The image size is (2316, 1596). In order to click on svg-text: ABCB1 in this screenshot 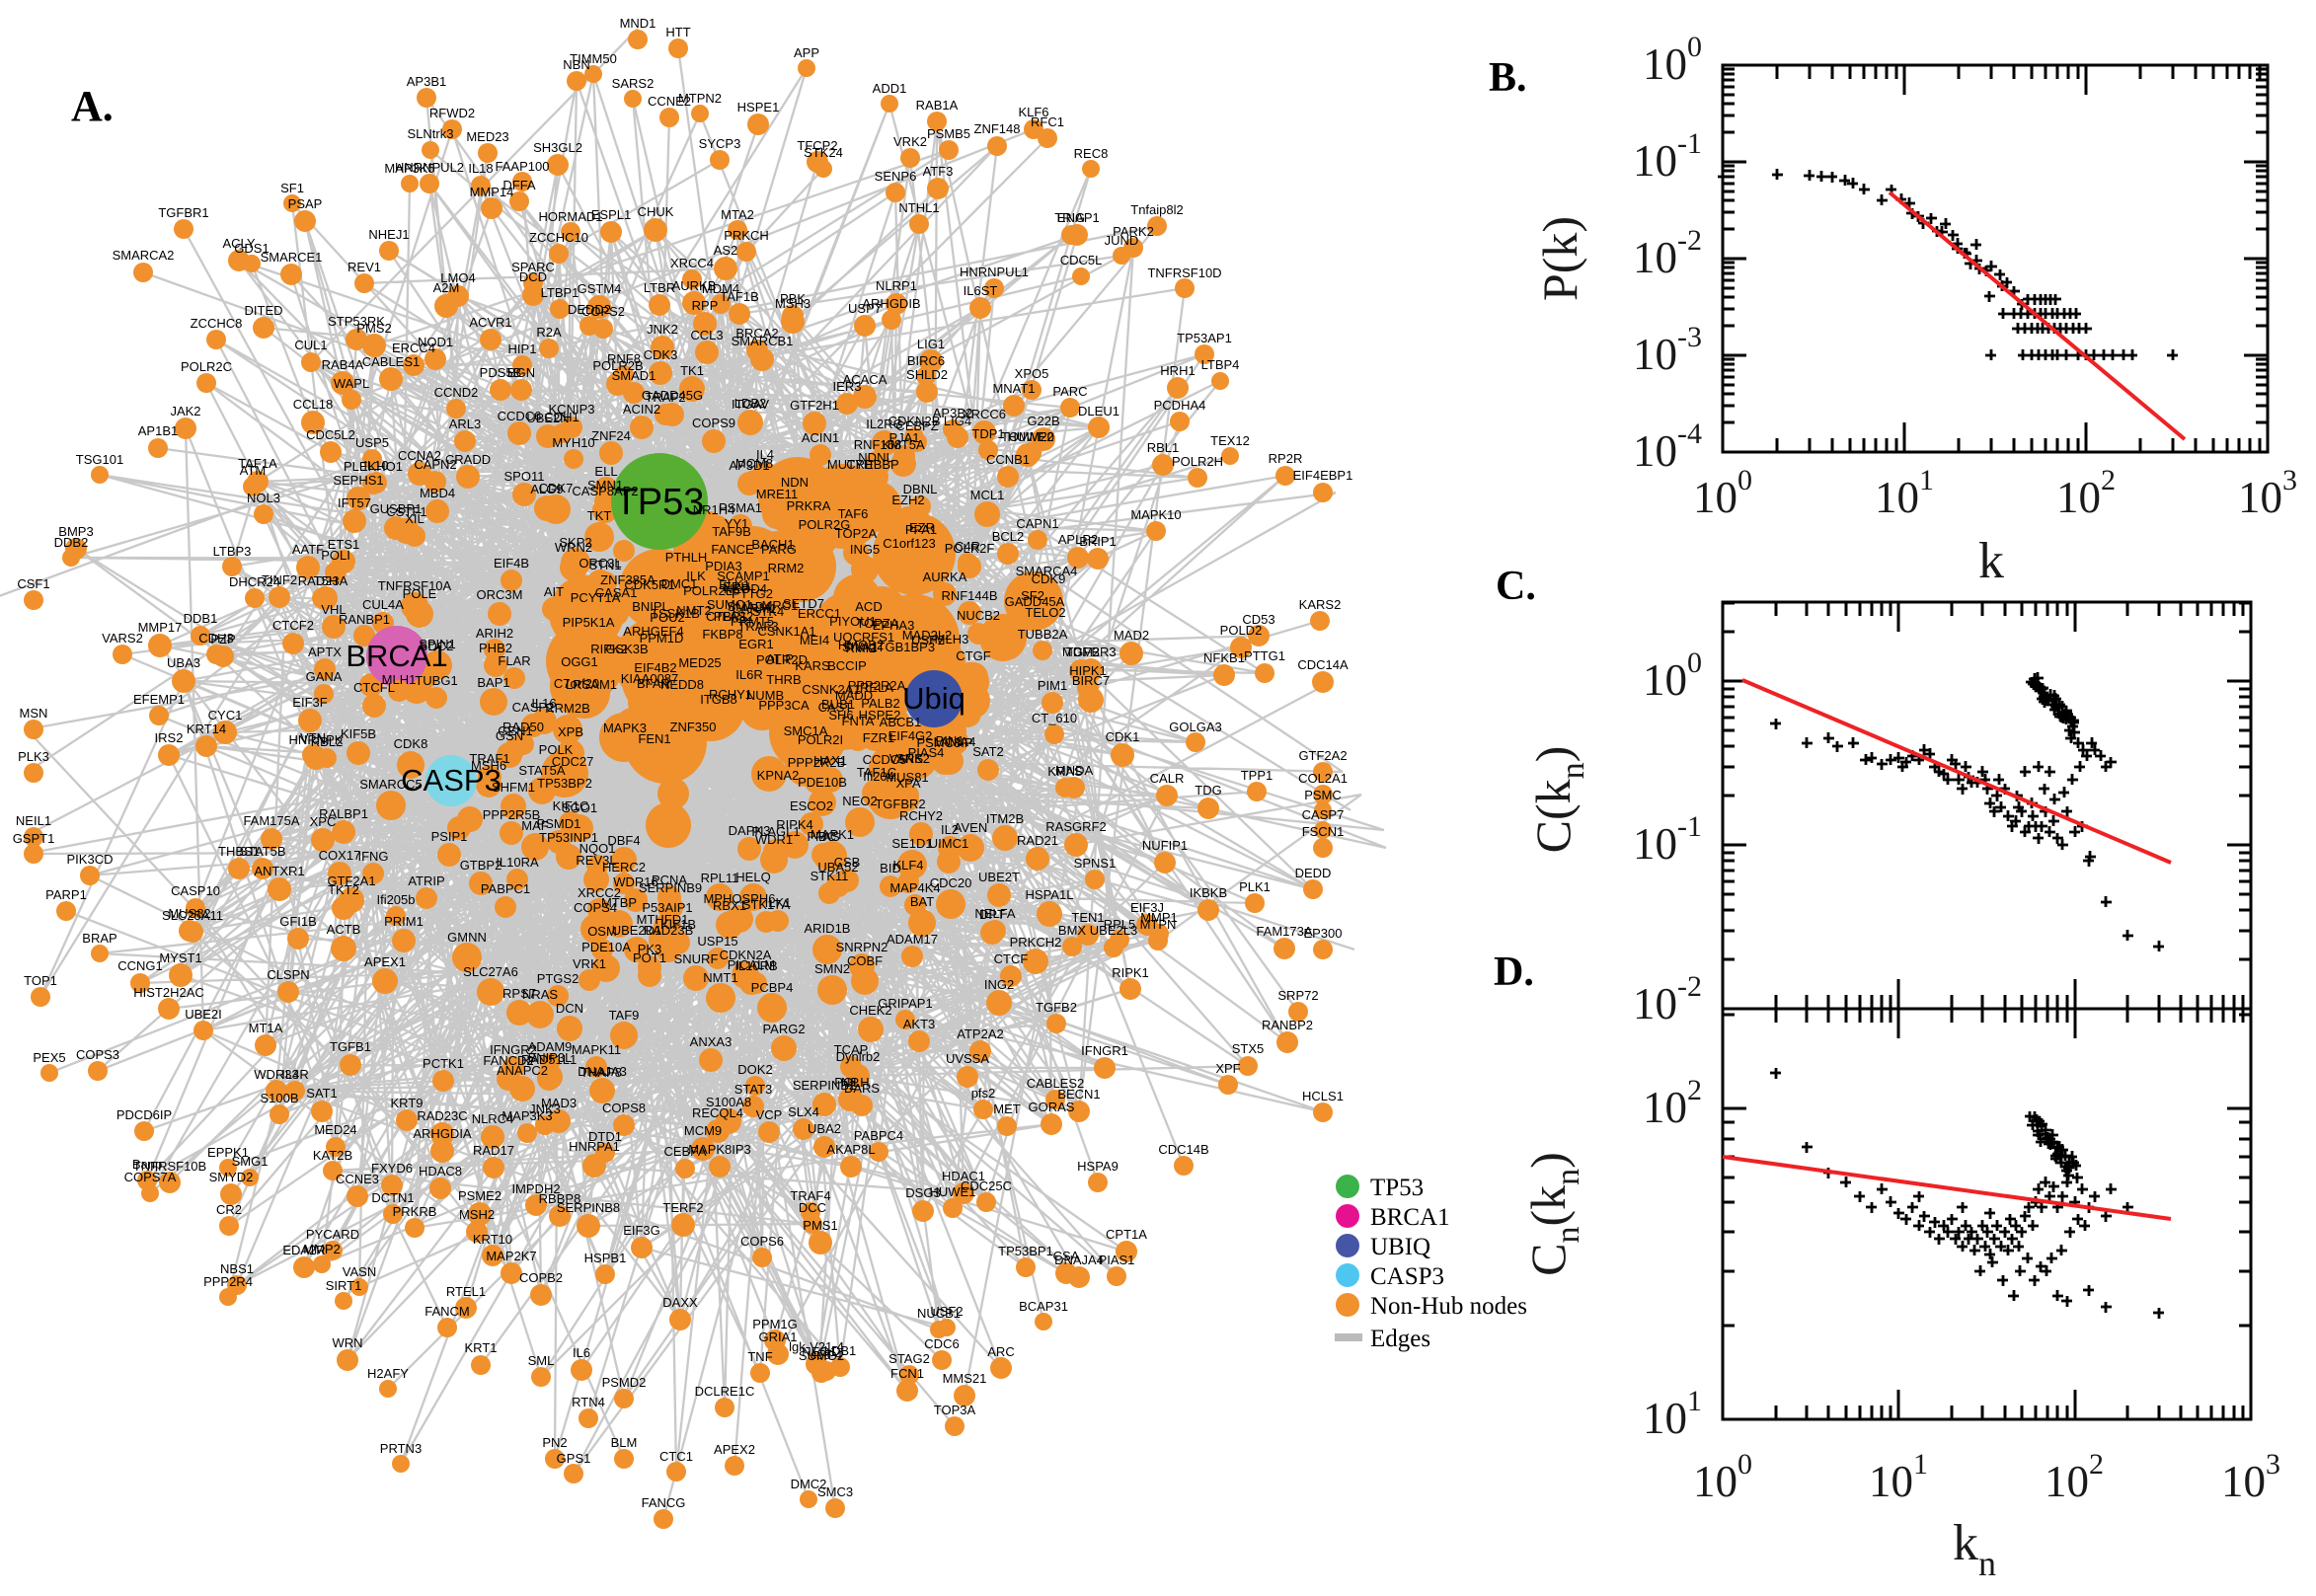, I will do `click(901, 722)`.